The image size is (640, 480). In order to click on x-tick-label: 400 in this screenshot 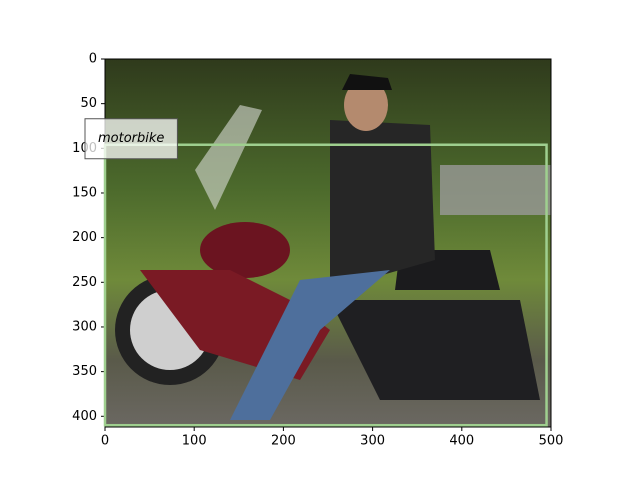, I will do `click(461, 441)`.